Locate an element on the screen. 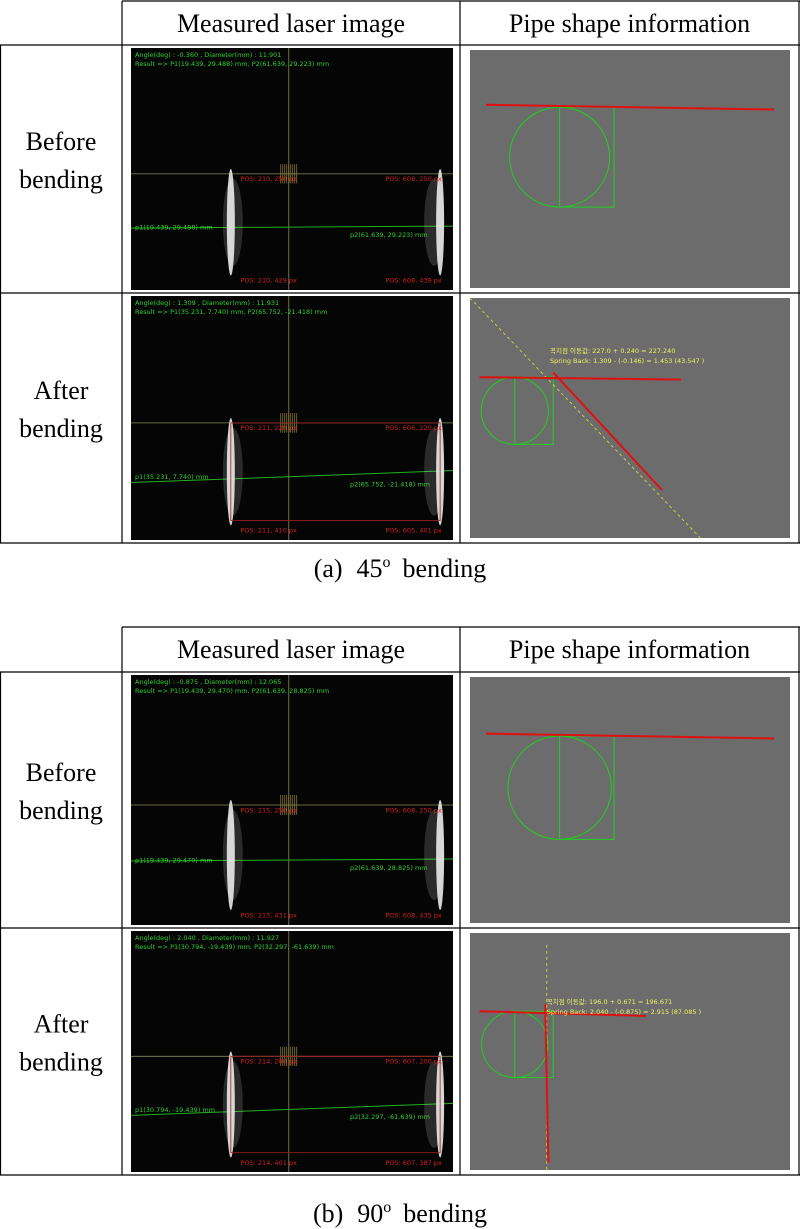 This screenshot has width=800, height=1229. pos-label: POS: 607, 200 px is located at coordinates (413, 1062).